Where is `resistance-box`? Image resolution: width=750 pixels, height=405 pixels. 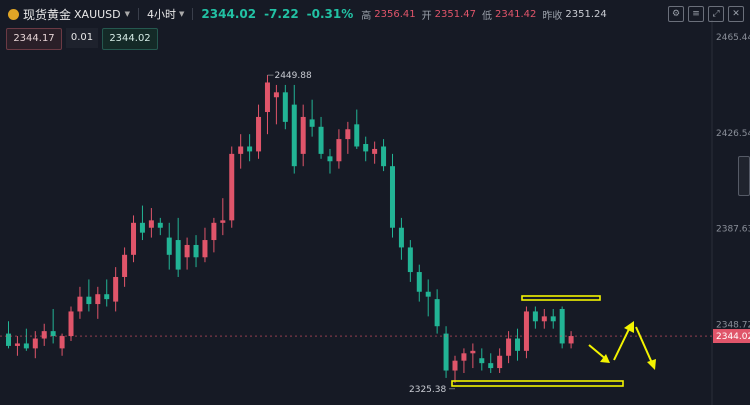 resistance-box is located at coordinates (561, 298).